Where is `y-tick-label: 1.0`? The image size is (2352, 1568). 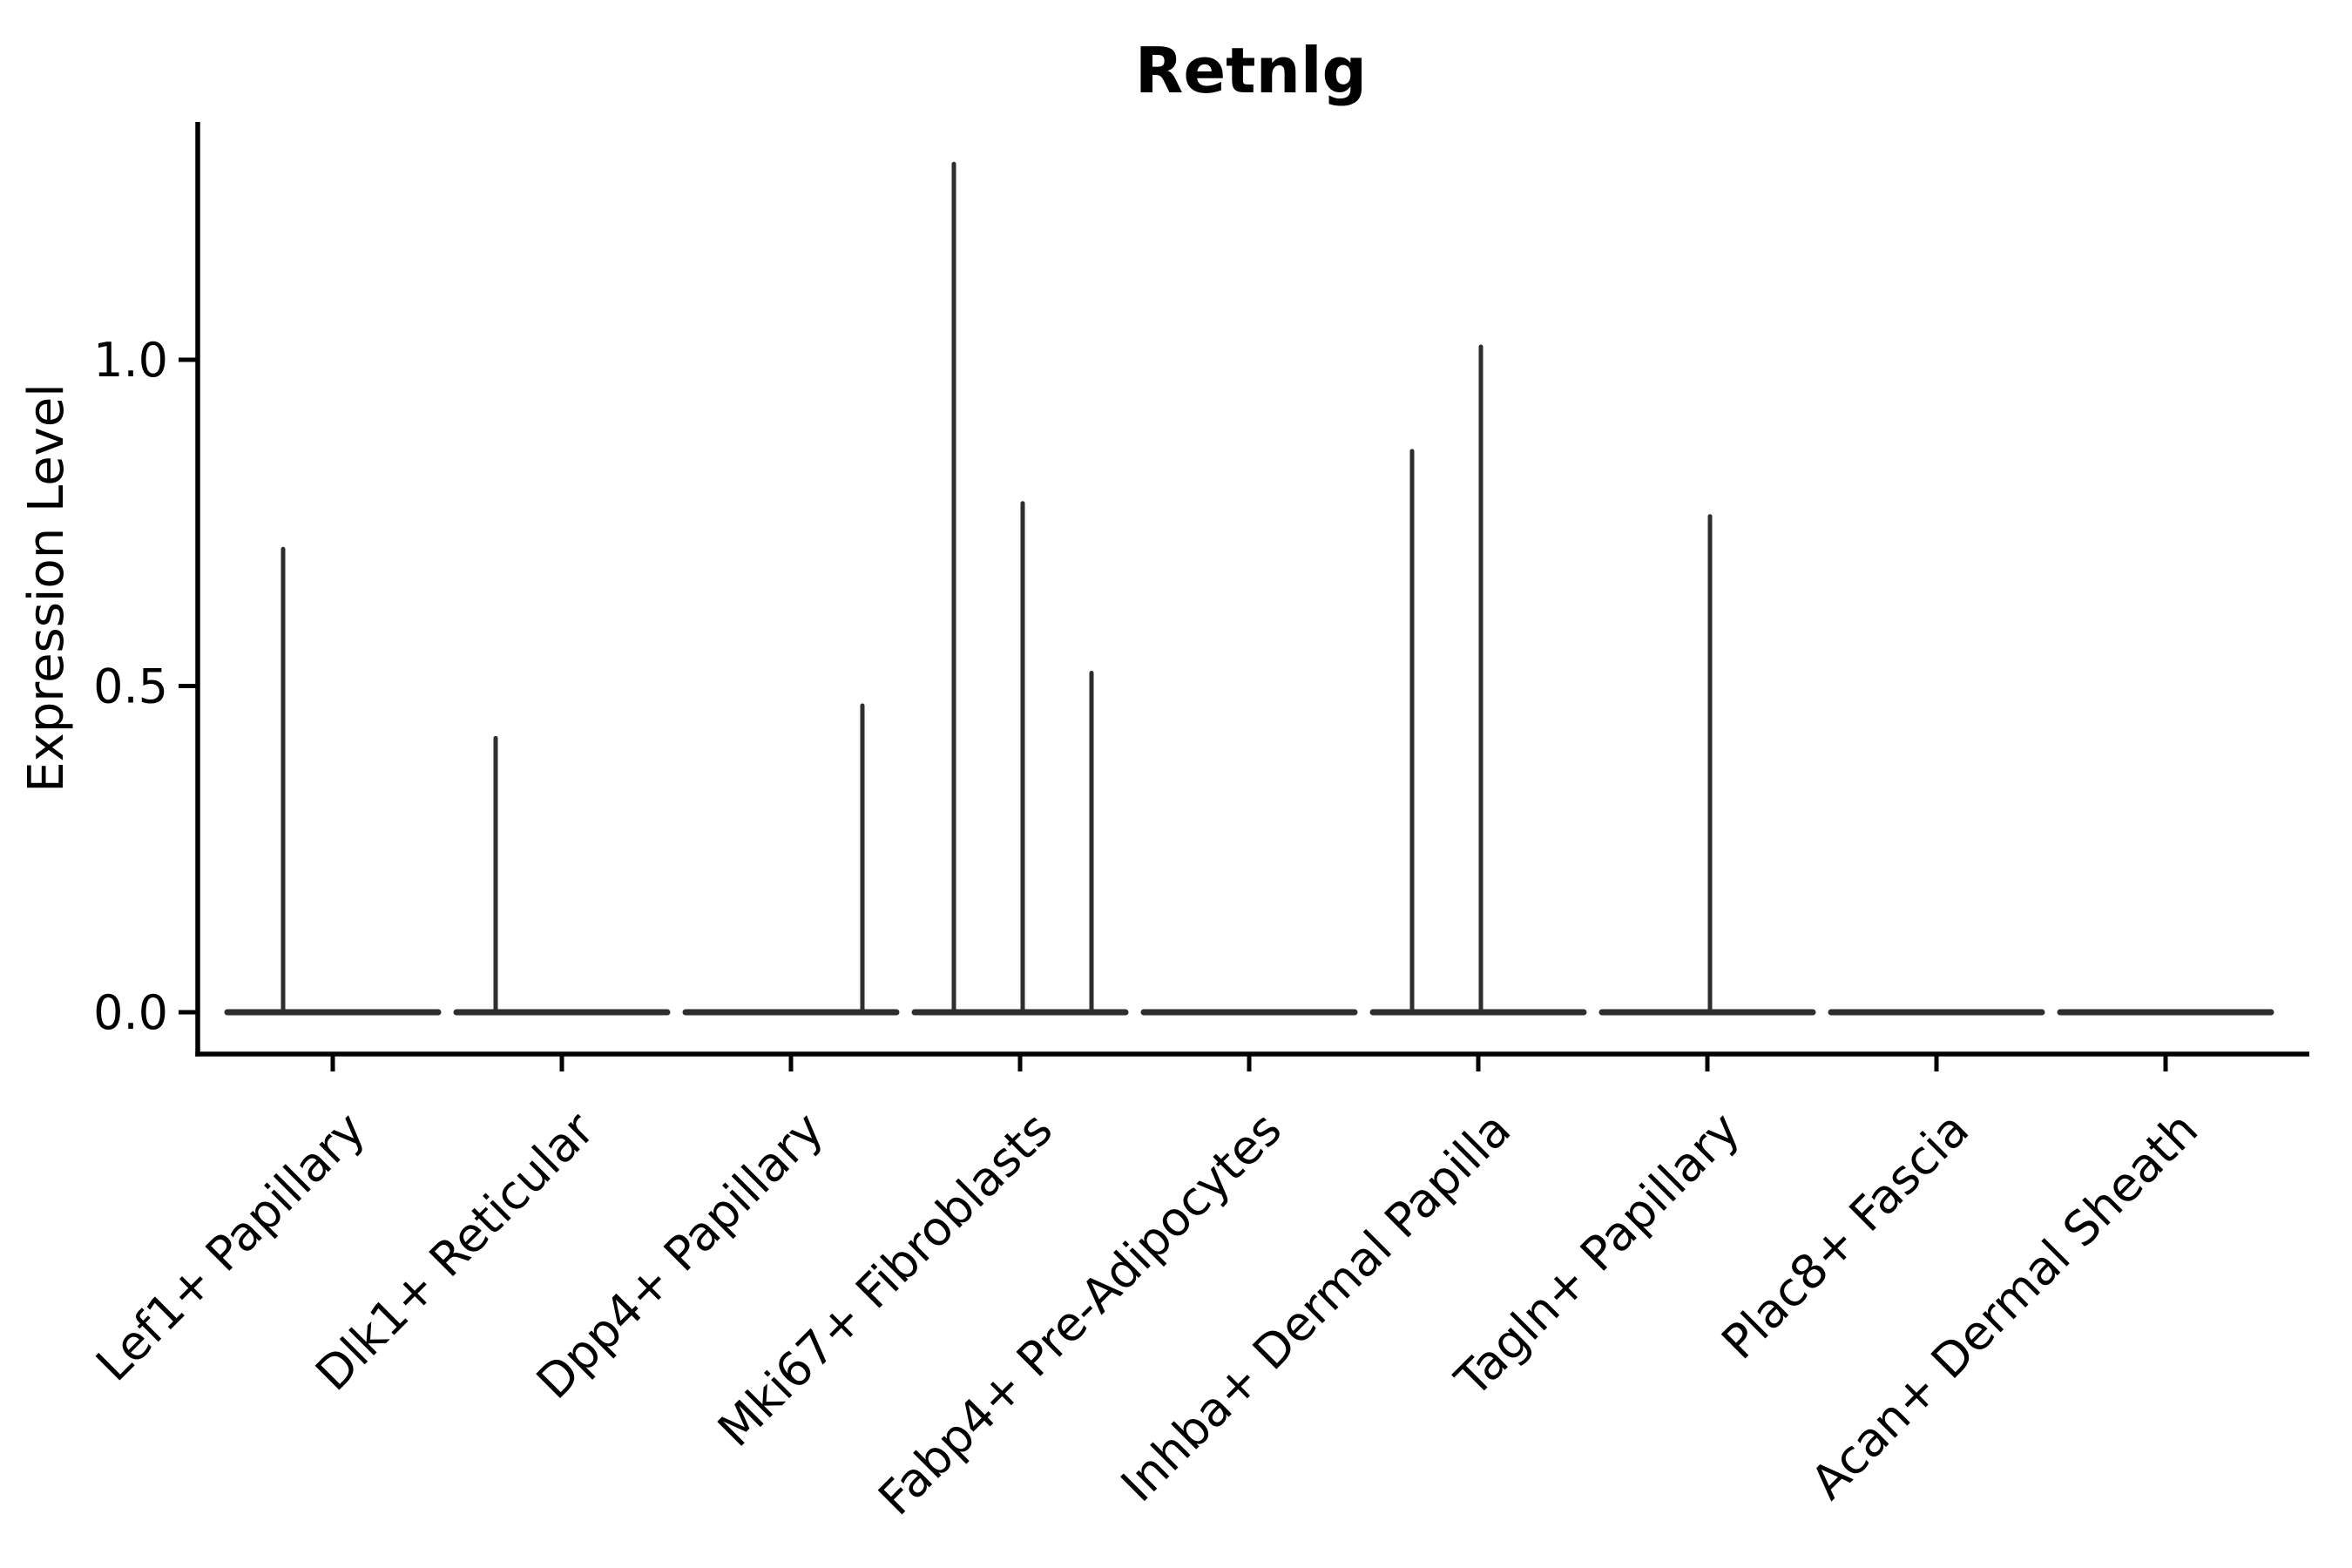 y-tick-label: 1.0 is located at coordinates (130, 361).